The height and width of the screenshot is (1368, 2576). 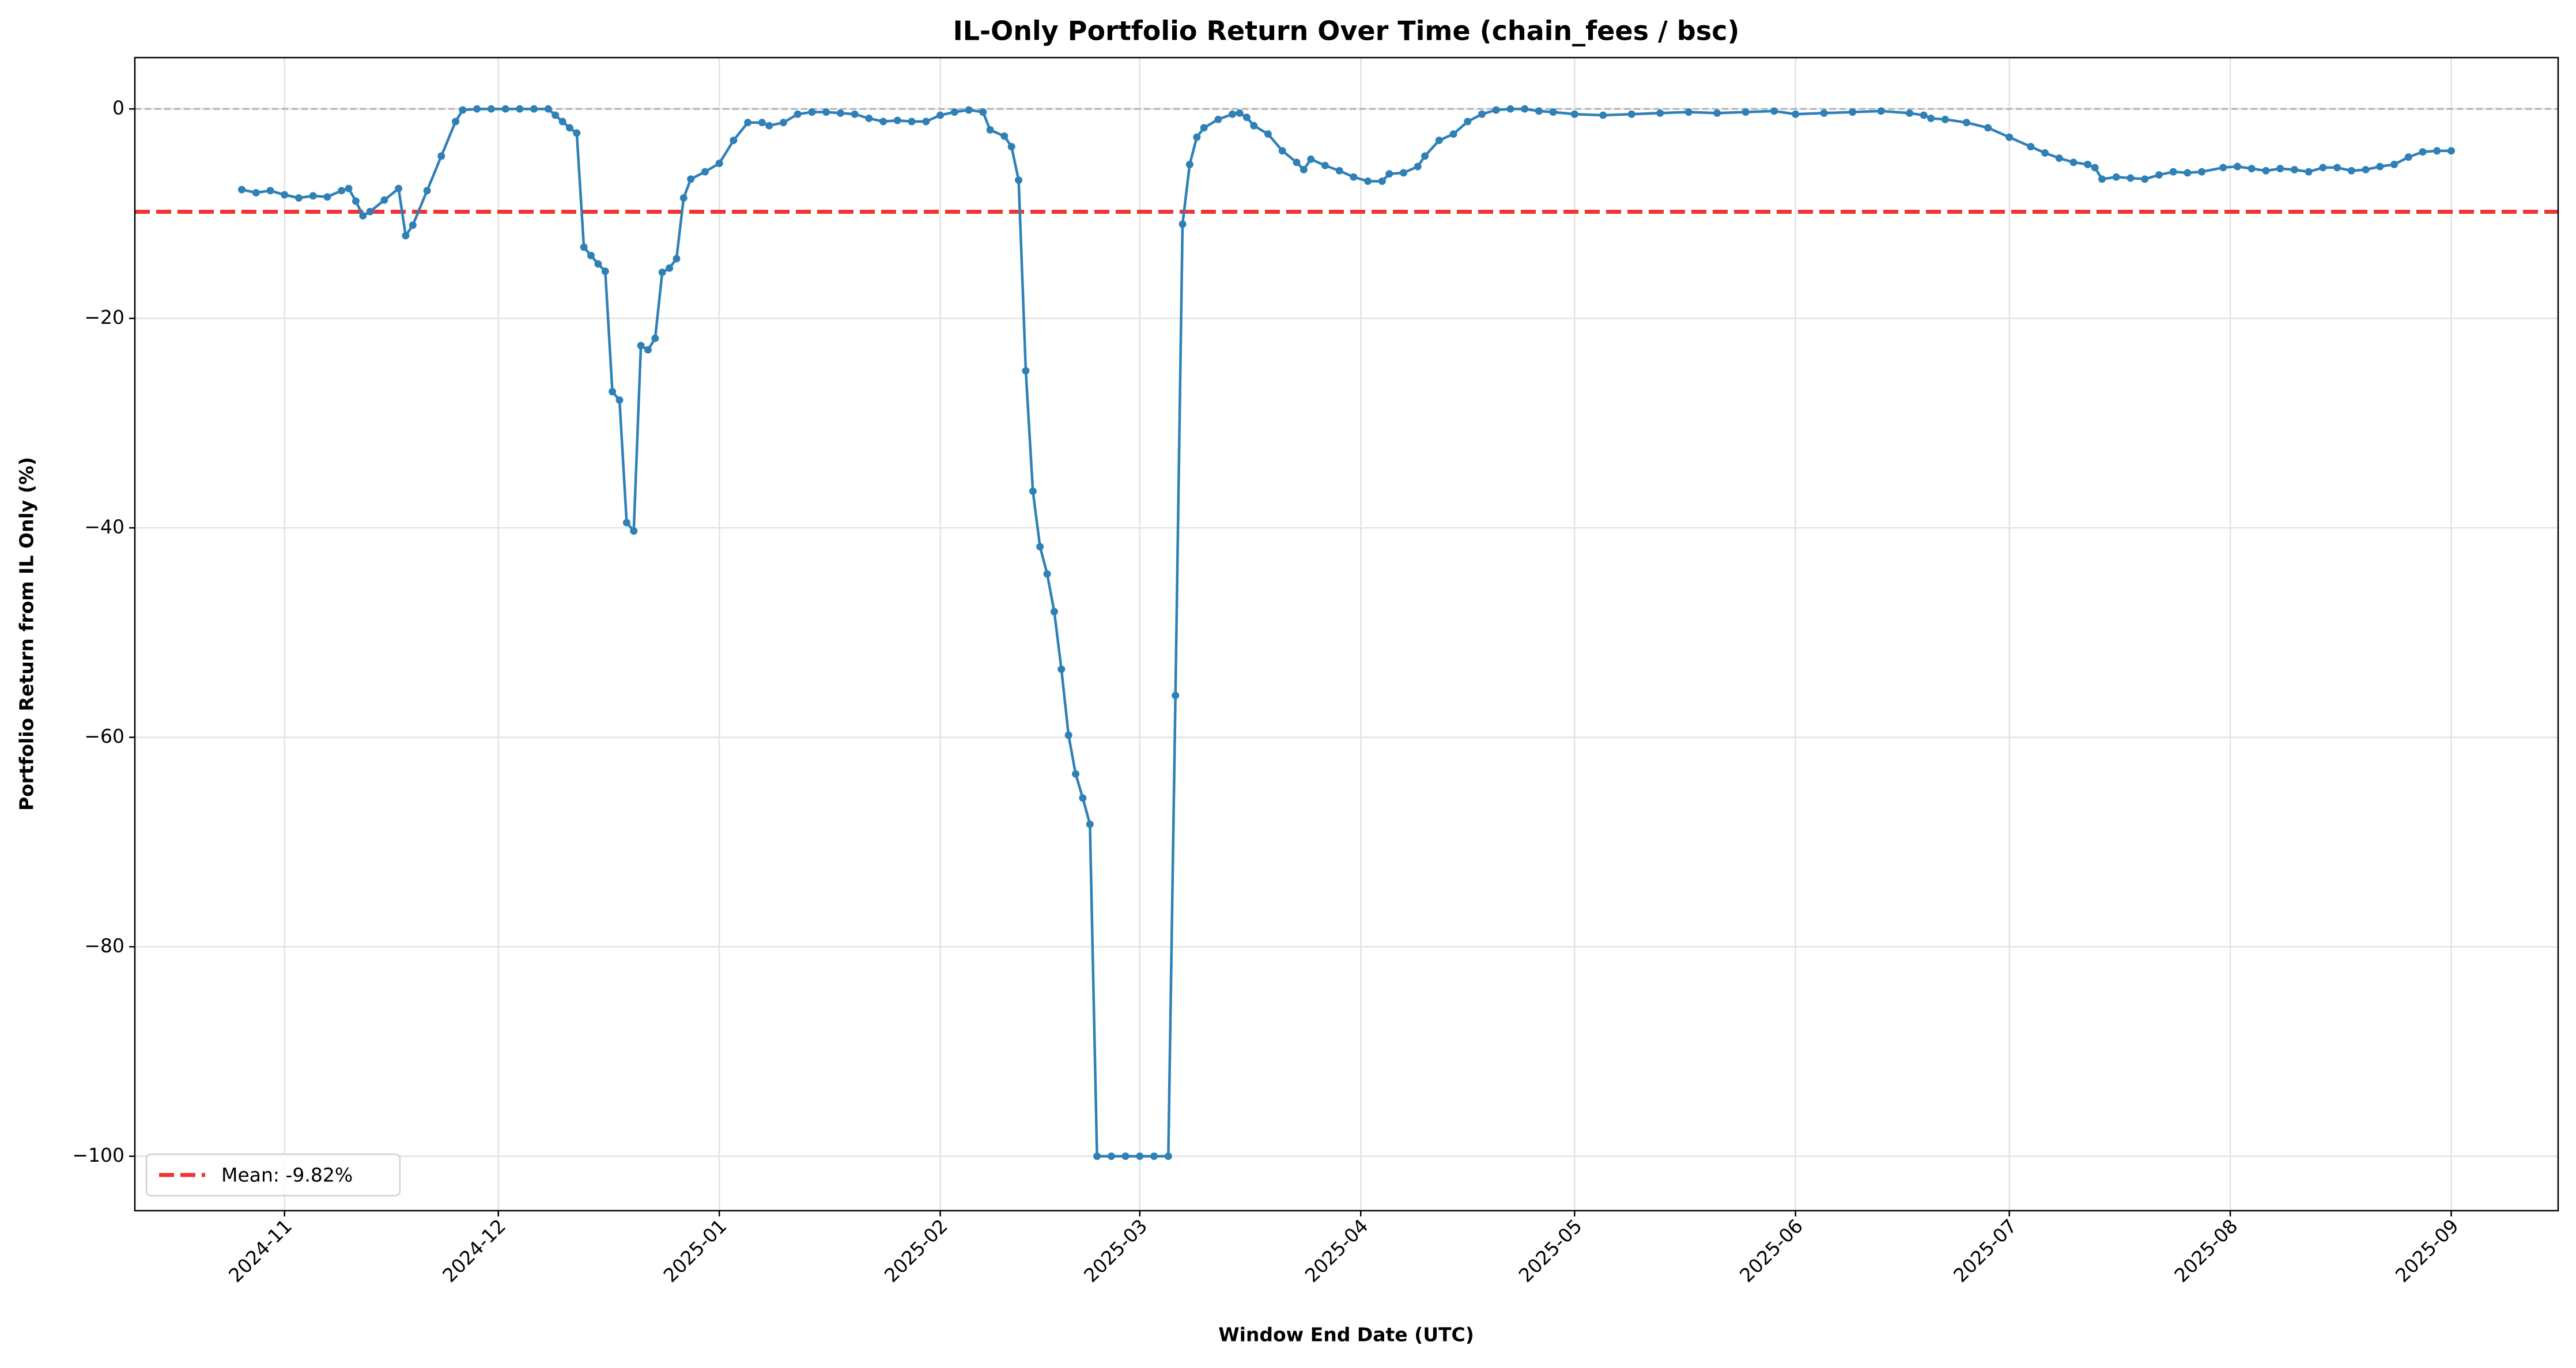 I want to click on legend: Mean: -9.82%, so click(x=273, y=1175).